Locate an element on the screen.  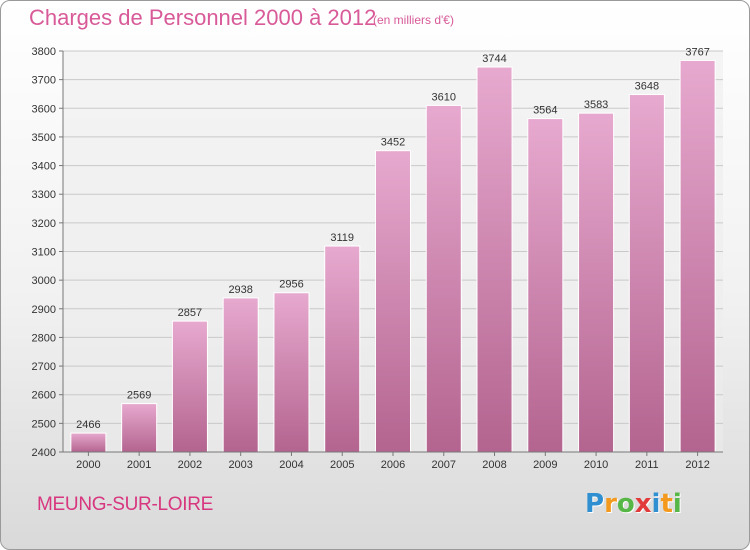
x-tick-label: 2010 is located at coordinates (596, 465).